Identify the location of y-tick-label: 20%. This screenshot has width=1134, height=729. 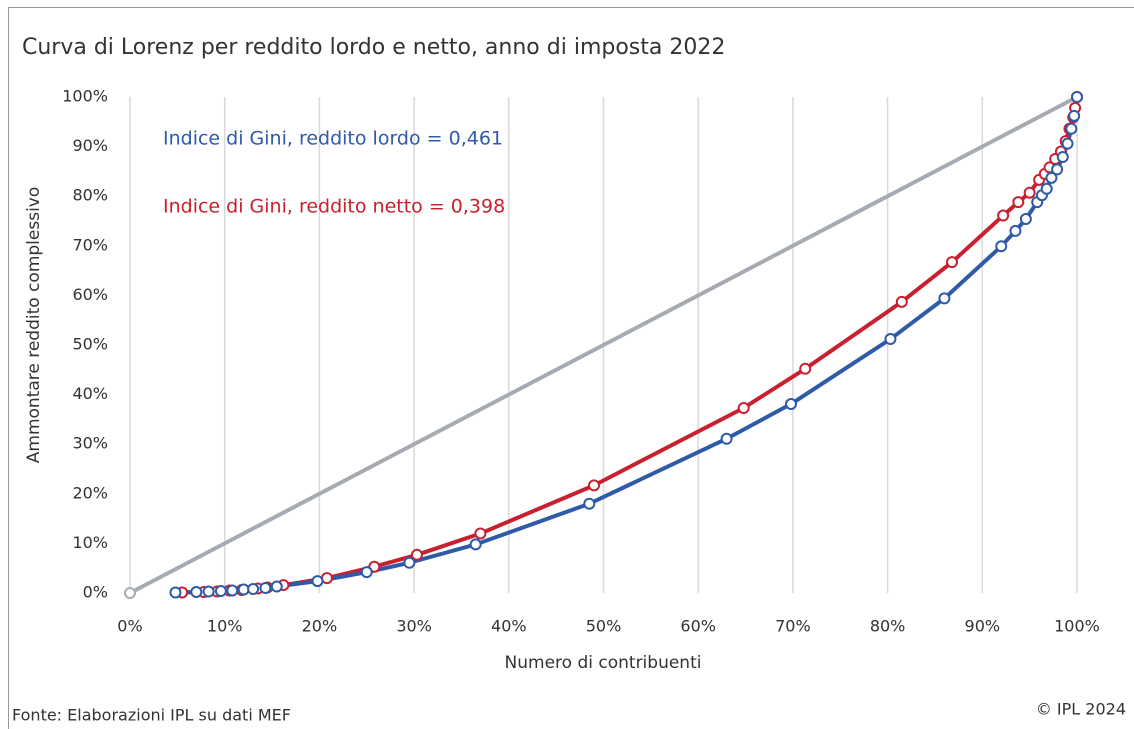
(90, 492).